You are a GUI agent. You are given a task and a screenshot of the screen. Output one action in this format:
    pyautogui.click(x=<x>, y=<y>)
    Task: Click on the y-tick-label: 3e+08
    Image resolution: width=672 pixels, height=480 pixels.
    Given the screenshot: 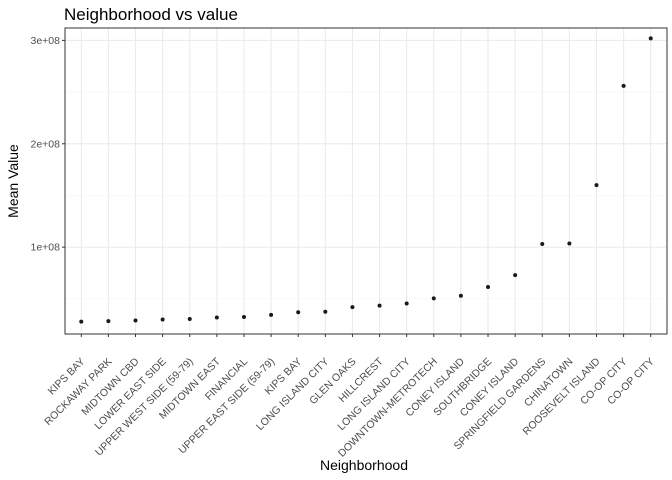 What is the action you would take?
    pyautogui.click(x=46, y=41)
    